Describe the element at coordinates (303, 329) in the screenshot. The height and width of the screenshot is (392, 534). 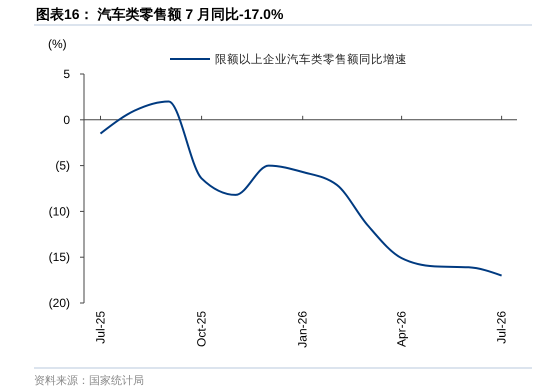
I see `x-tick-label: Jan-26` at that location.